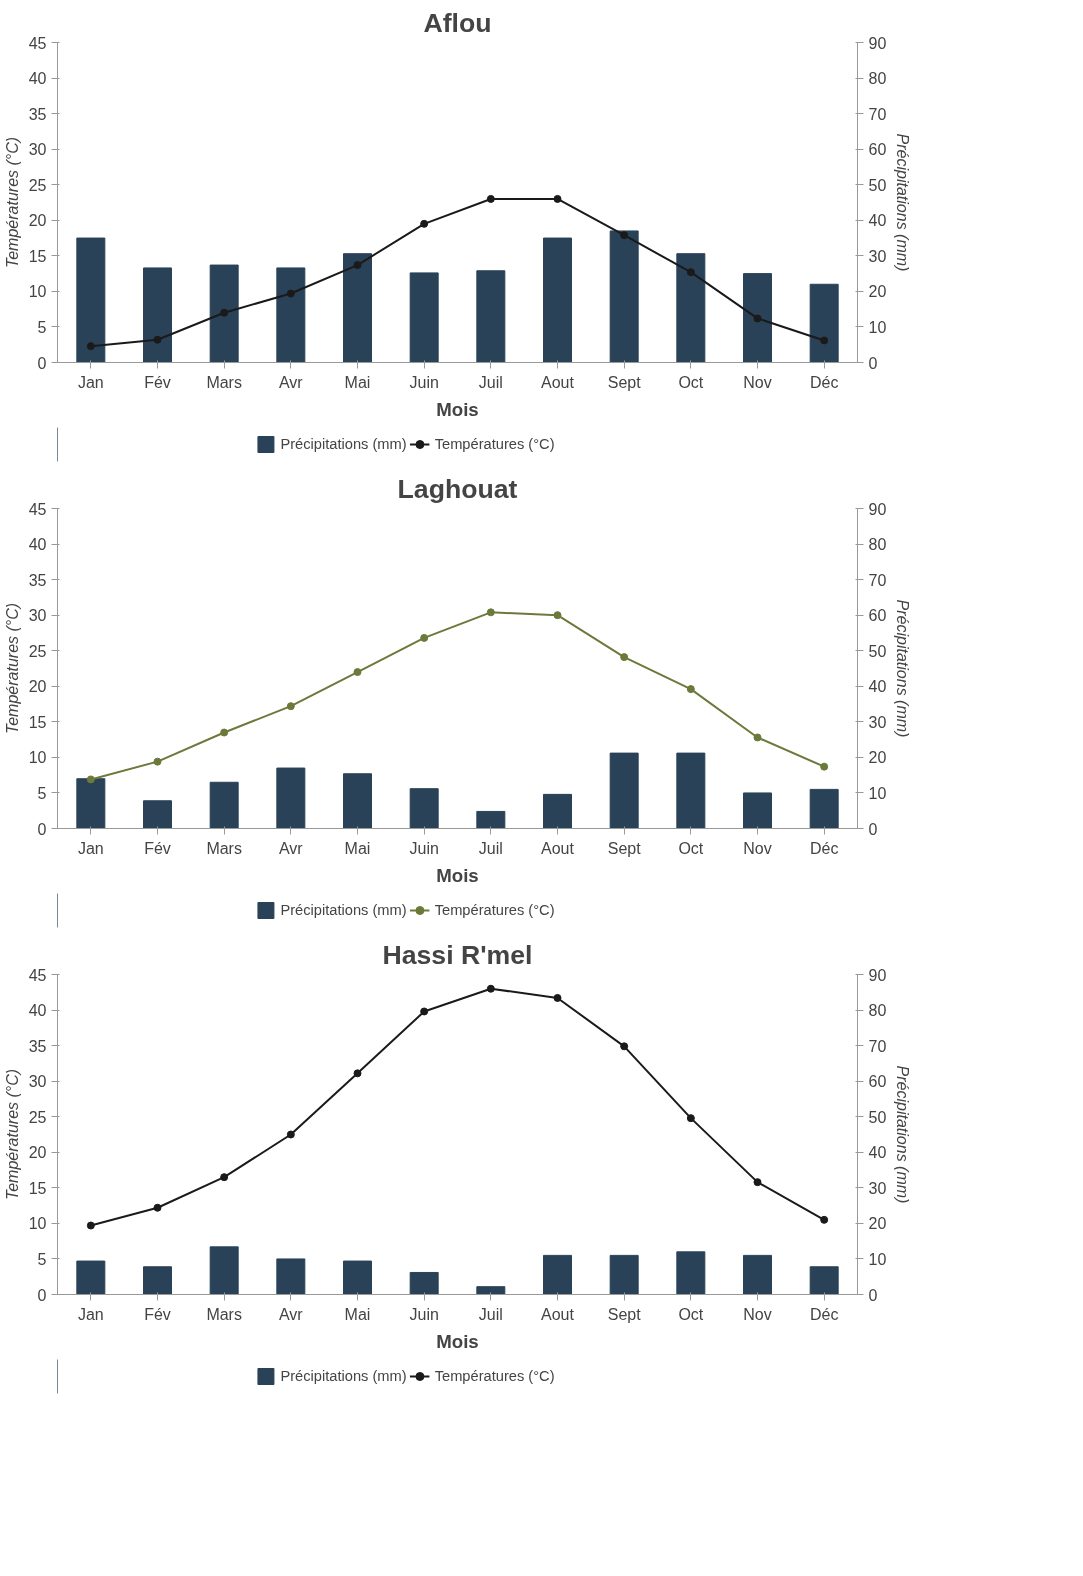 The height and width of the screenshot is (1576, 1083). What do you see at coordinates (457, 954) in the screenshot?
I see `chart-title: Hassi R'mel` at bounding box center [457, 954].